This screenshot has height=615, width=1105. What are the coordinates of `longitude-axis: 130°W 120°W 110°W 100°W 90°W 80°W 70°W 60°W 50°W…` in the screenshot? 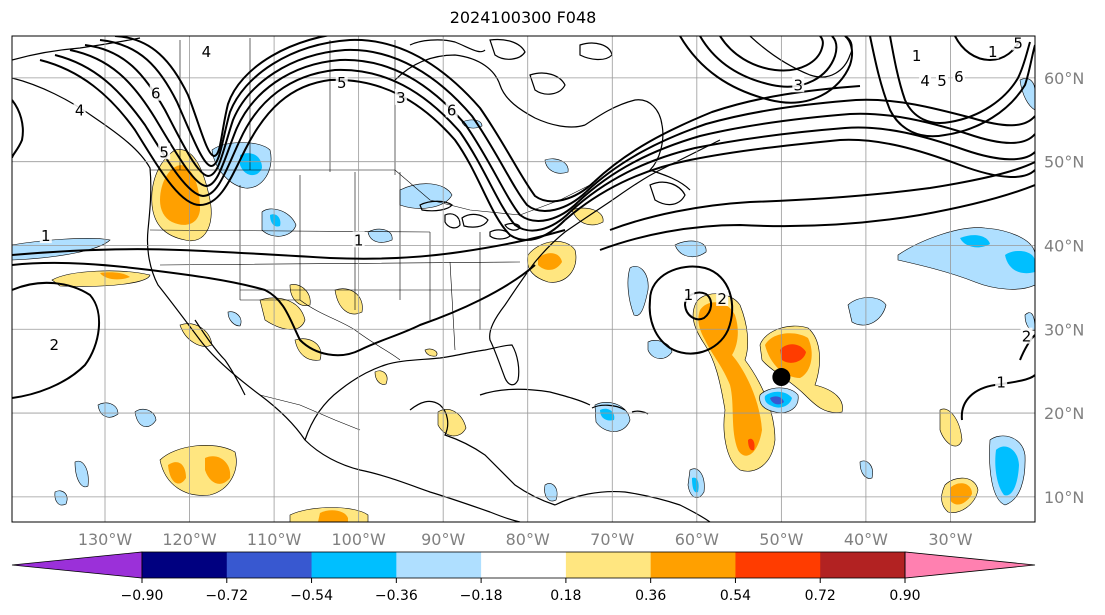 It's located at (525, 539).